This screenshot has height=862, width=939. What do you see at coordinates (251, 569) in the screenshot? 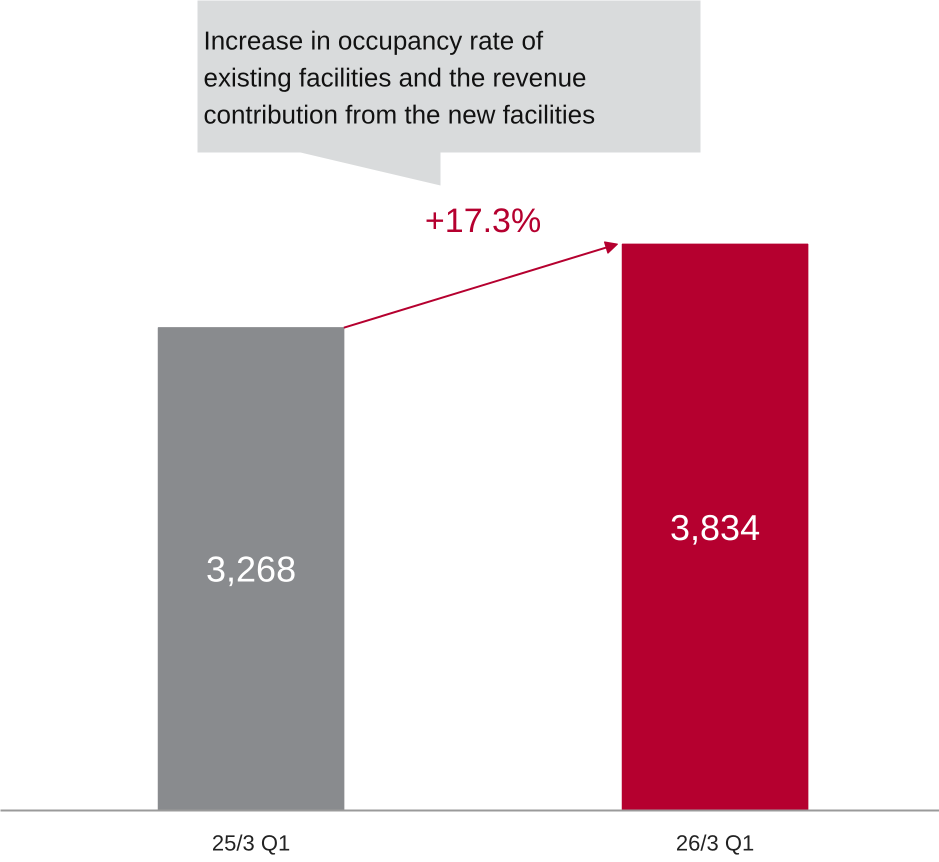
I see `data-label: 3,268` at bounding box center [251, 569].